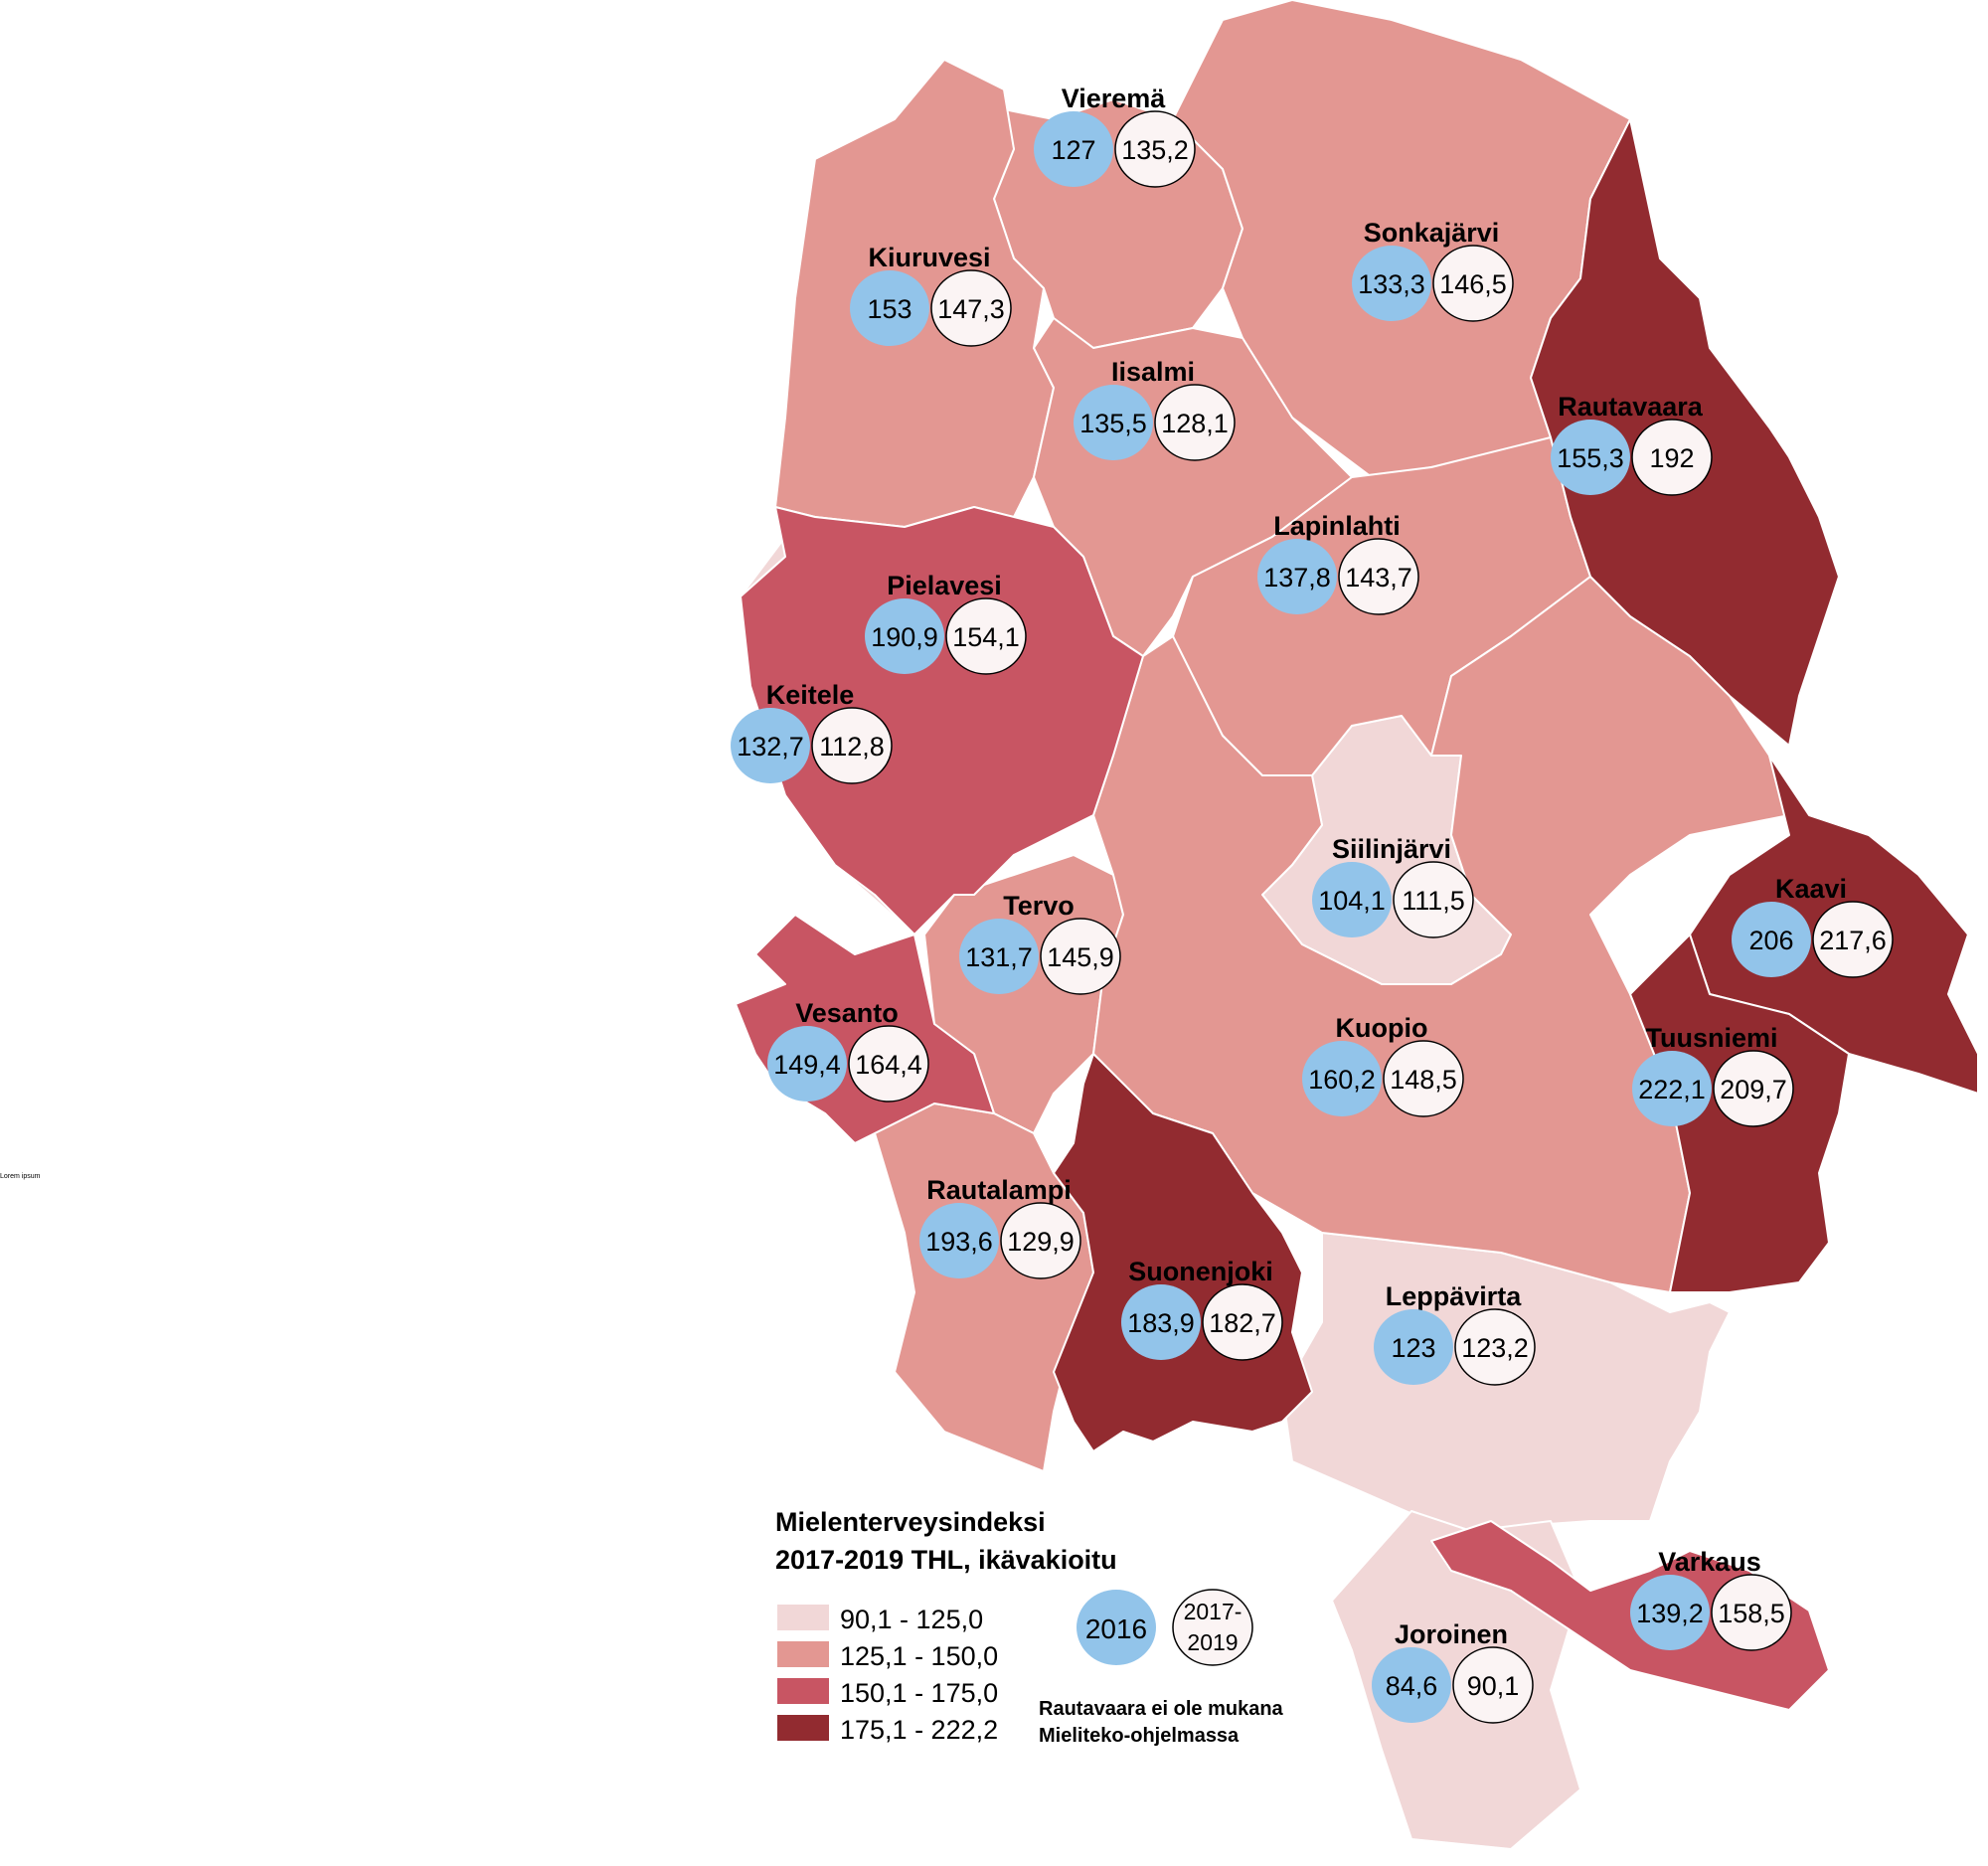  Describe the element at coordinates (1039, 906) in the screenshot. I see `municipality-name: Tervo` at that location.